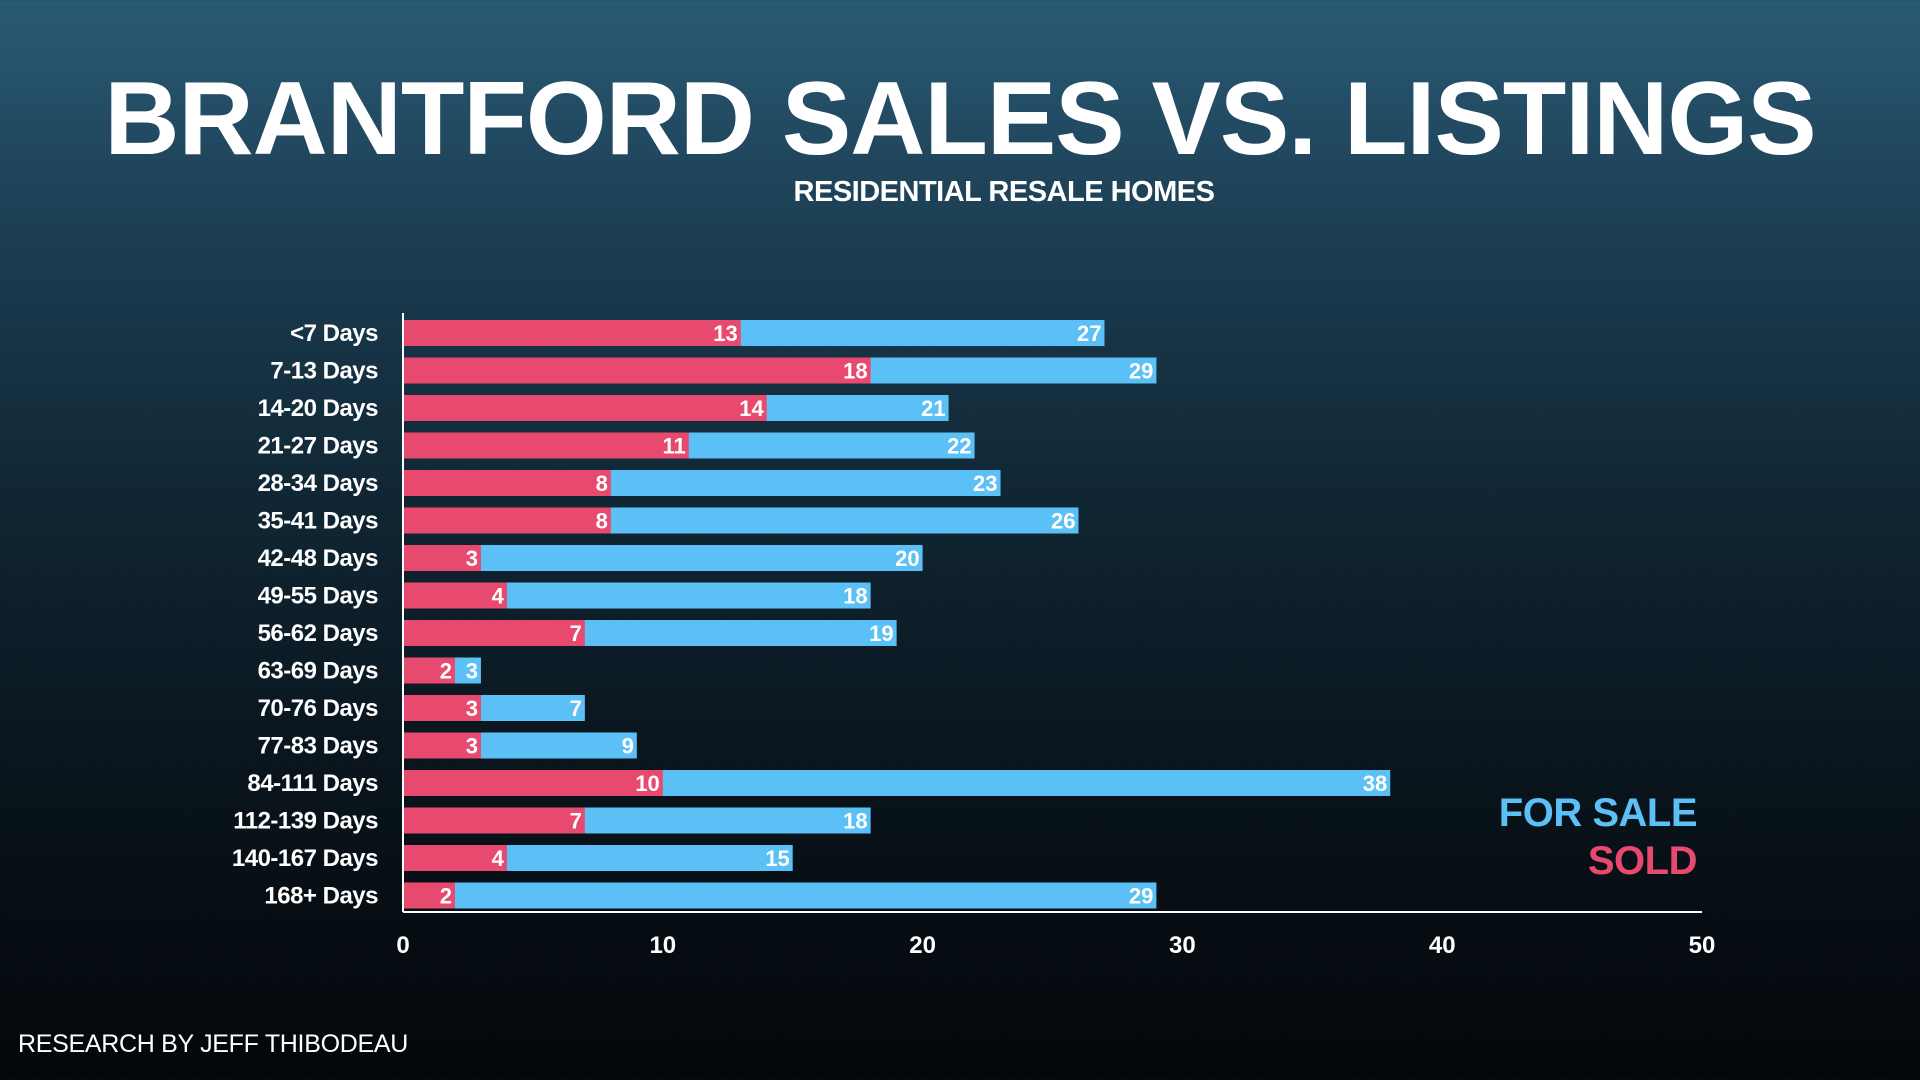 The height and width of the screenshot is (1080, 1920). I want to click on for-sale-value-label: 9, so click(628, 746).